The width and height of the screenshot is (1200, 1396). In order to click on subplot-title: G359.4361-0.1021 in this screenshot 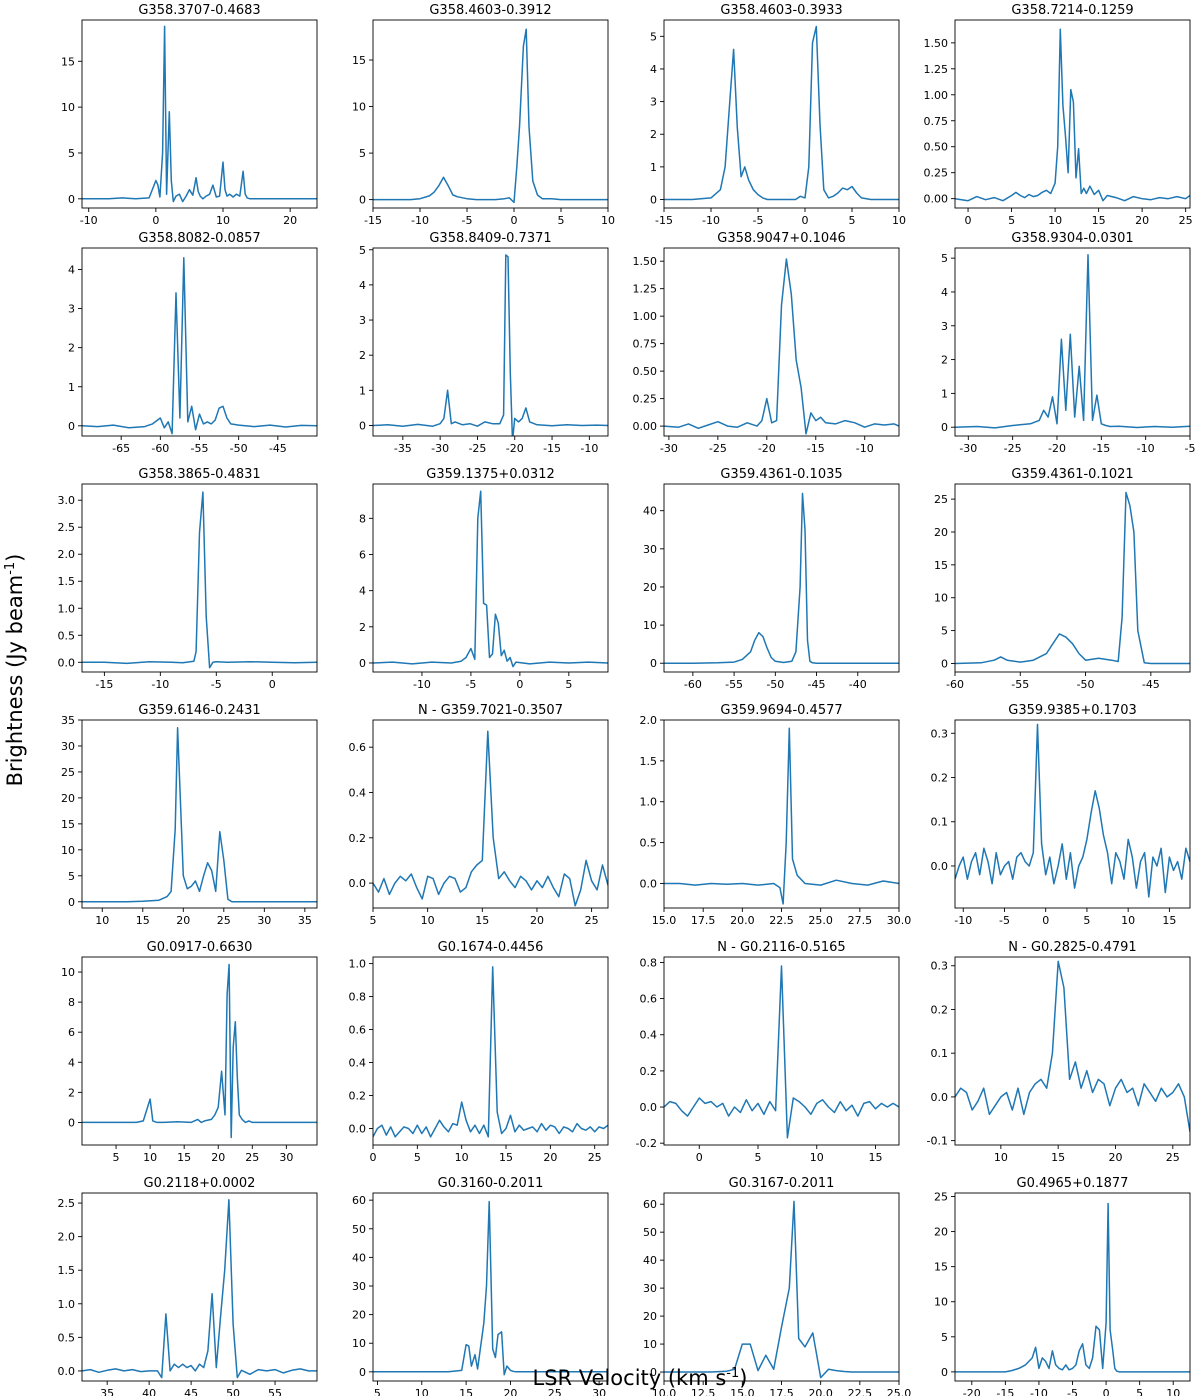, I will do `click(1072, 474)`.